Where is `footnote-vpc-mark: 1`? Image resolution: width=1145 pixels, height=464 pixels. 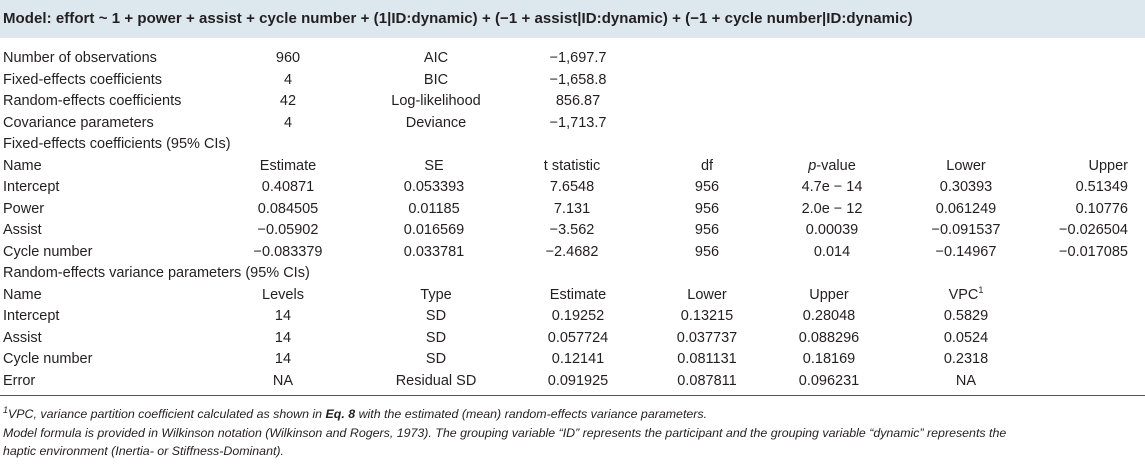
footnote-vpc-mark: 1 is located at coordinates (6, 409).